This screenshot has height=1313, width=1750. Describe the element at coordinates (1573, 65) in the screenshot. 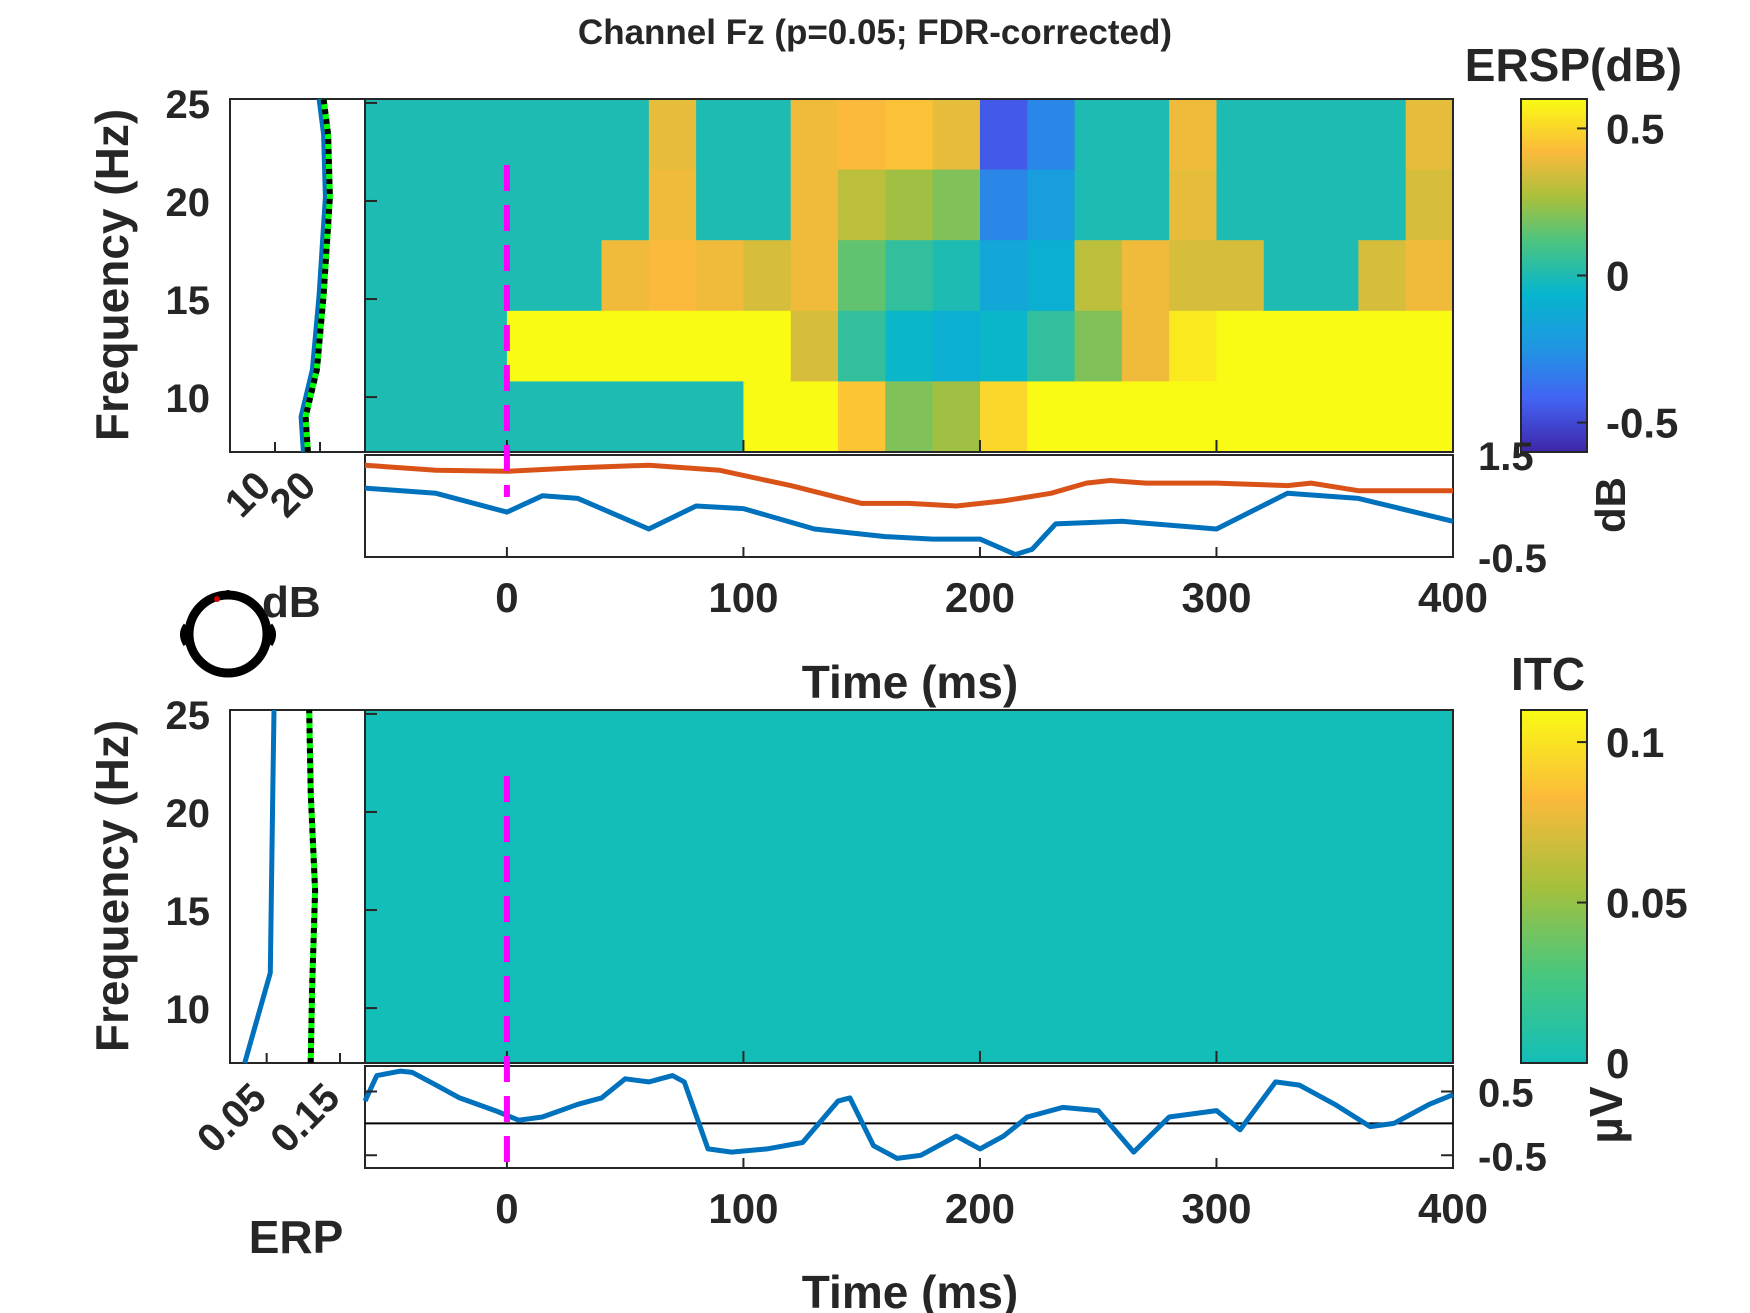

I see `ersp-colorbar-title: ERSP(dB)` at that location.